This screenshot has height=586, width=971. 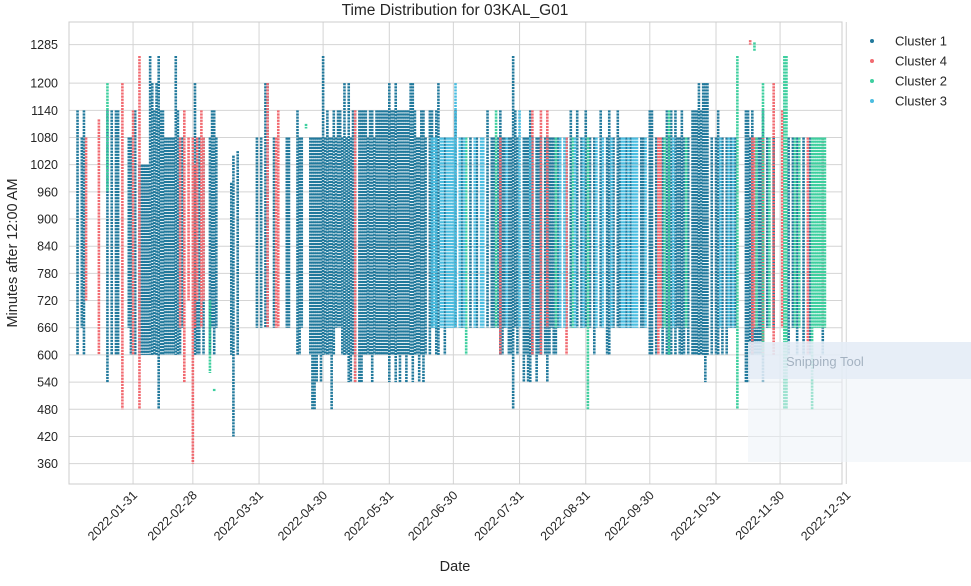 I want to click on x-tick-label: 2022-08-31, so click(x=565, y=515).